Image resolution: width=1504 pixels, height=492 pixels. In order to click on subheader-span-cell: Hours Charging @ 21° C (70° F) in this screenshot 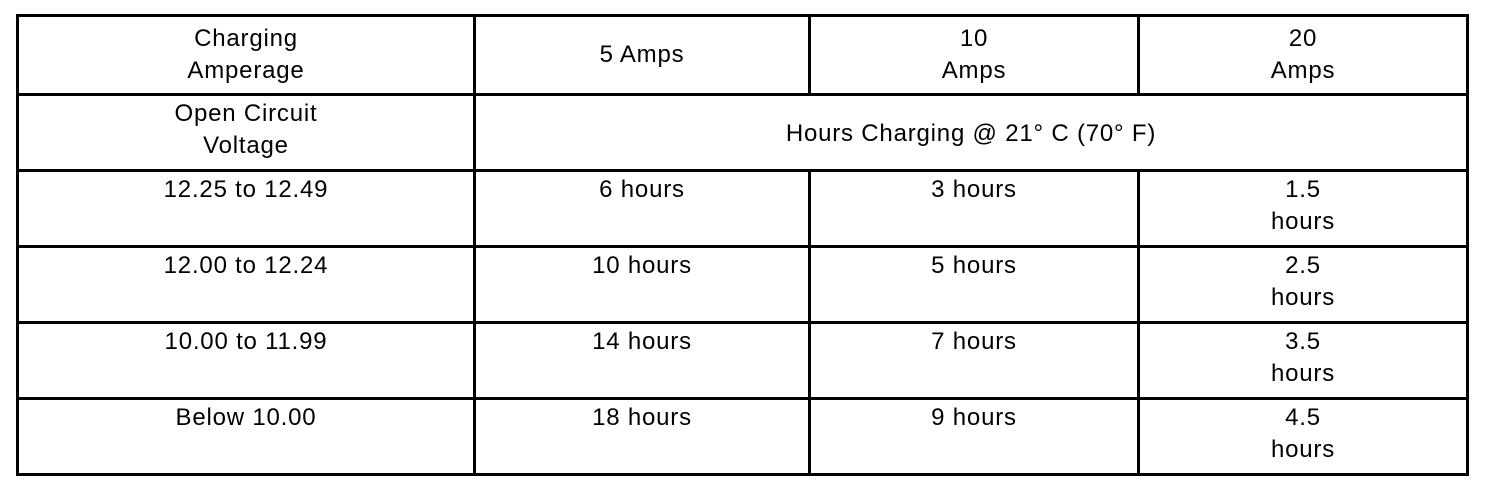, I will do `click(971, 132)`.